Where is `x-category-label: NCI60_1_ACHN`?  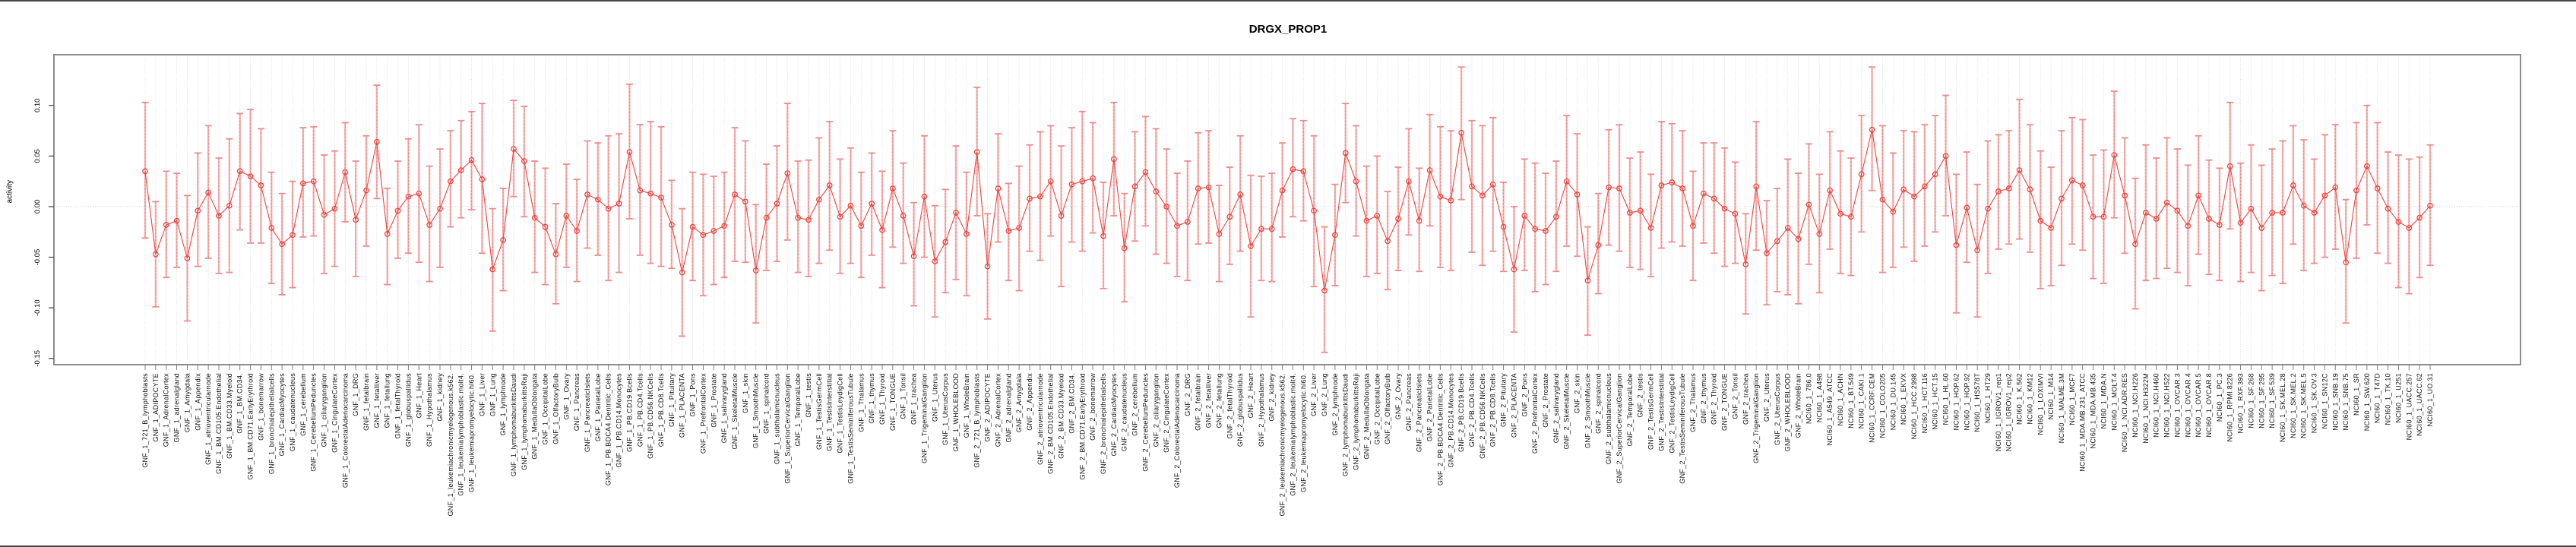
x-category-label: NCI60_1_ACHN is located at coordinates (1840, 399).